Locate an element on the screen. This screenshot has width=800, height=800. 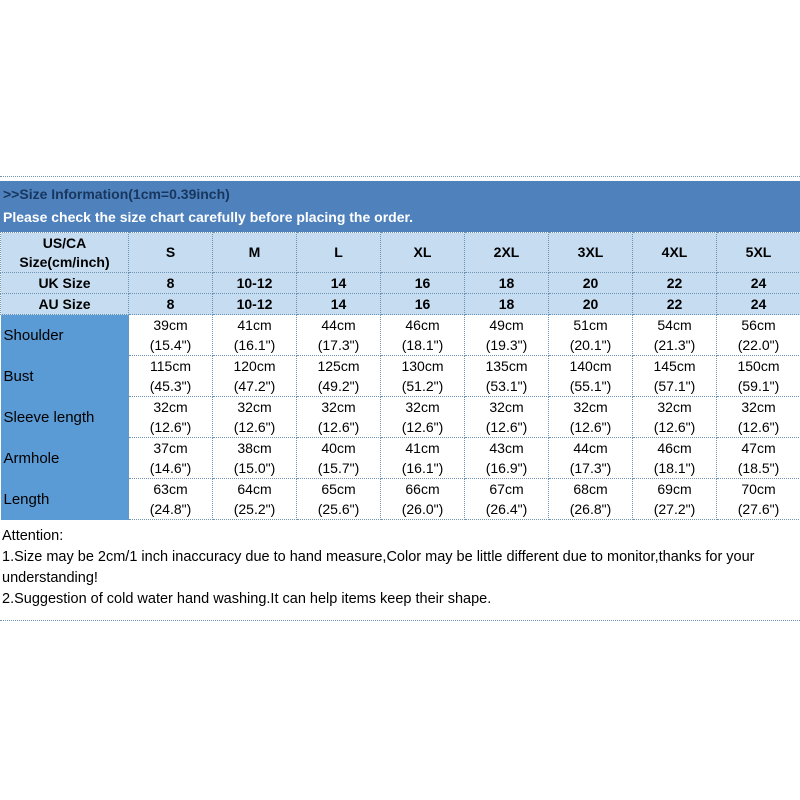
measurement-cm: 150cm is located at coordinates (758, 366).